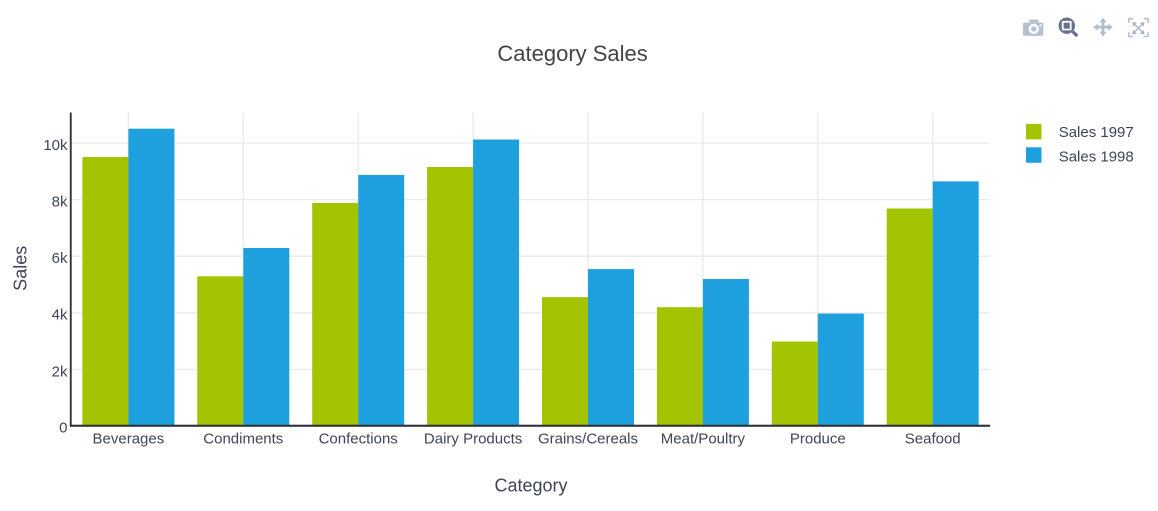  I want to click on svg-text: 2k, so click(60, 371).